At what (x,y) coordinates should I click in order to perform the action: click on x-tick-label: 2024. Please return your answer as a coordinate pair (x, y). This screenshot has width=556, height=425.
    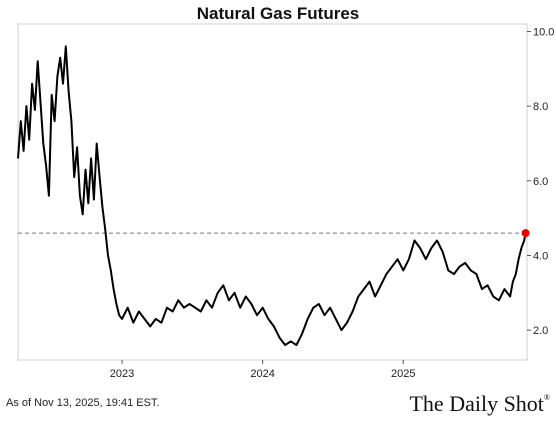
    Looking at the image, I should click on (262, 374).